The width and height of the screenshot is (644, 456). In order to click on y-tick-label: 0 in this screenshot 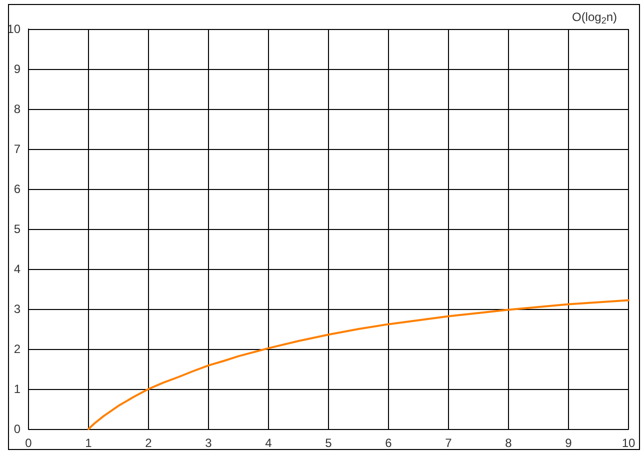, I will do `click(17, 429)`.